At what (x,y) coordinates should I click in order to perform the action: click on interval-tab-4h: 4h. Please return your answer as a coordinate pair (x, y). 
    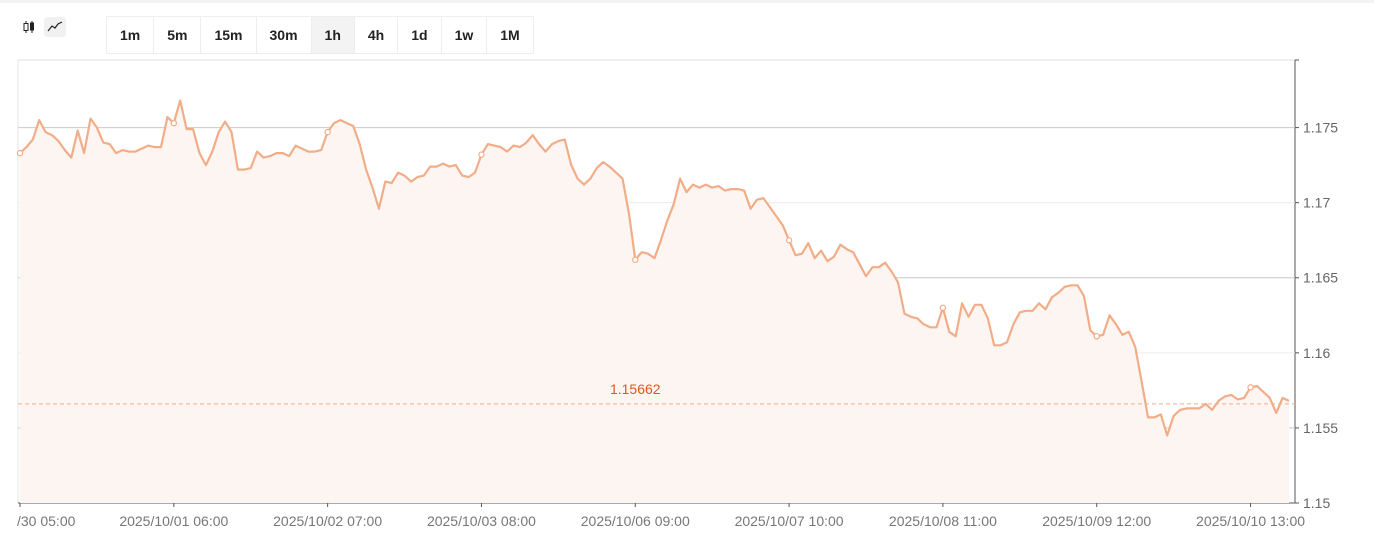
    Looking at the image, I should click on (377, 35).